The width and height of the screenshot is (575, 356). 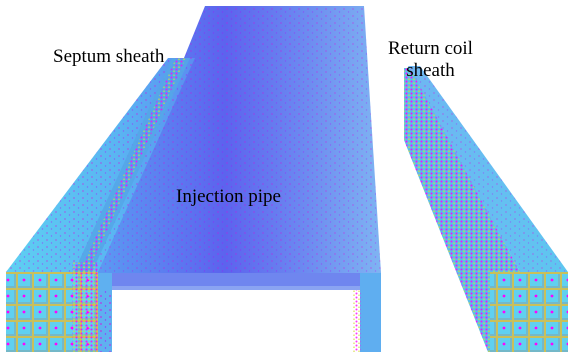 I want to click on return-coil-label-line2: sheath, so click(x=430, y=70).